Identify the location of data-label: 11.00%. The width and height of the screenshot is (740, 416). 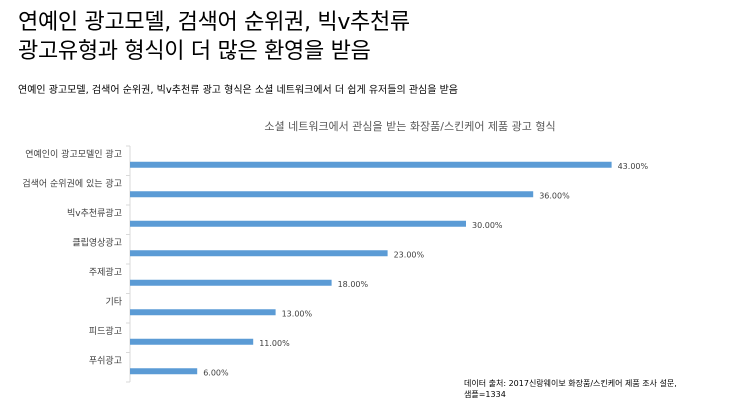
(274, 343).